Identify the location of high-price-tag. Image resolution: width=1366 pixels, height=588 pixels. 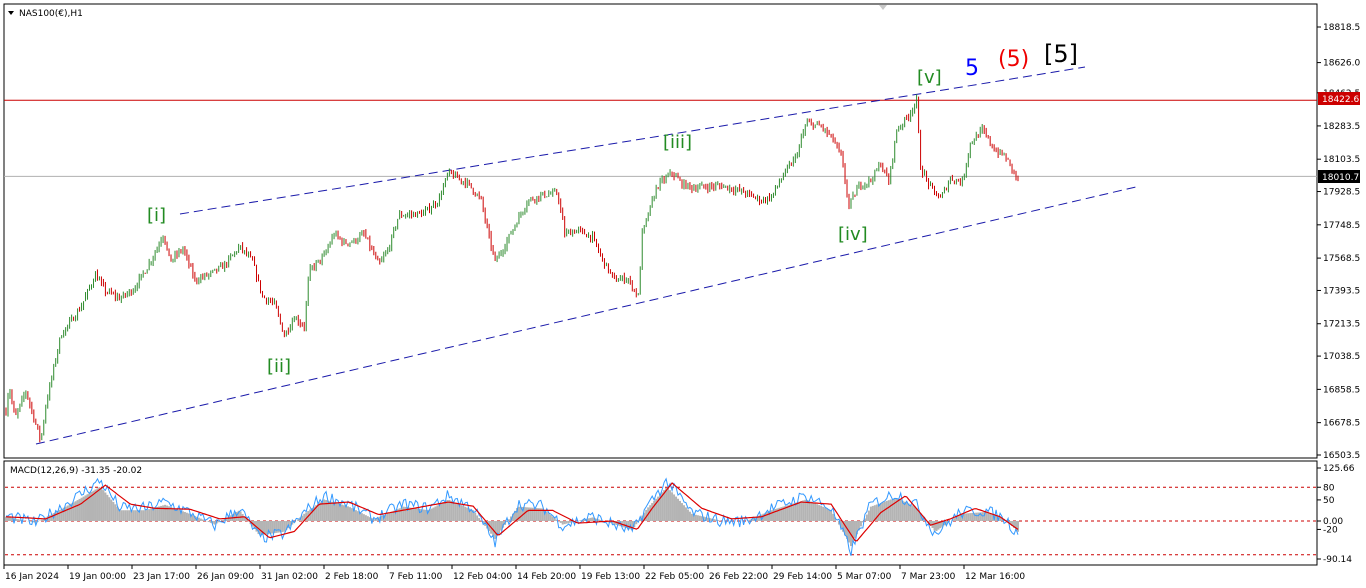
(1339, 98).